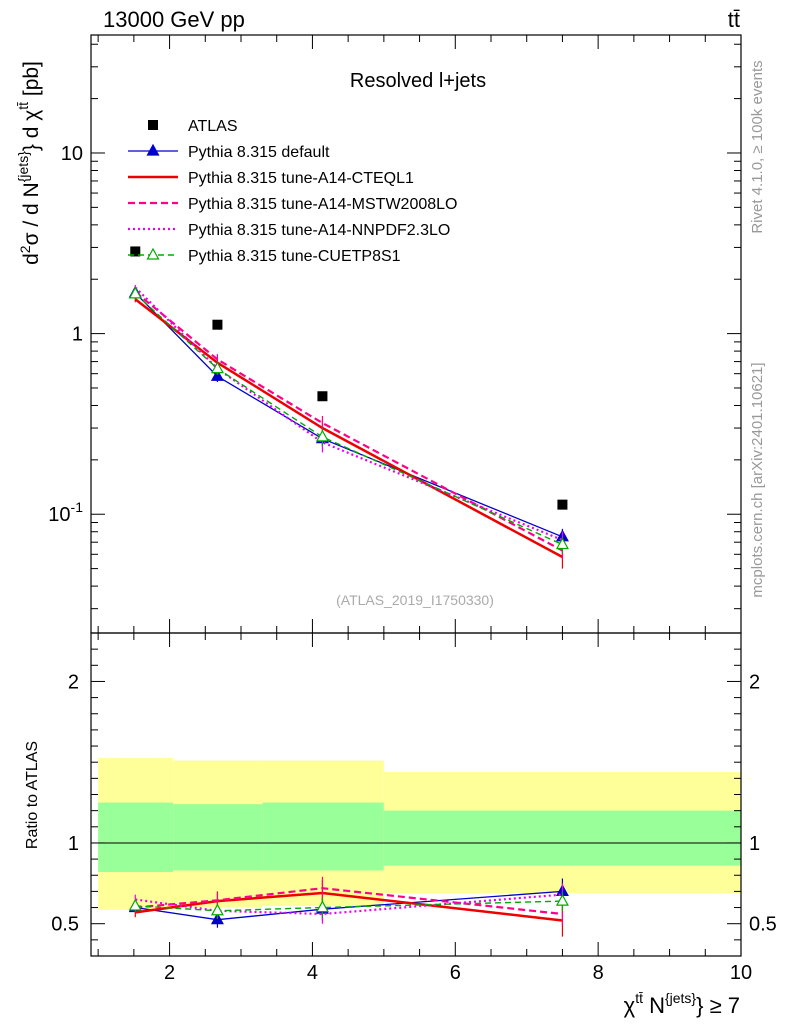  What do you see at coordinates (65, 512) in the screenshot?
I see `y-tick-label: 10-1` at bounding box center [65, 512].